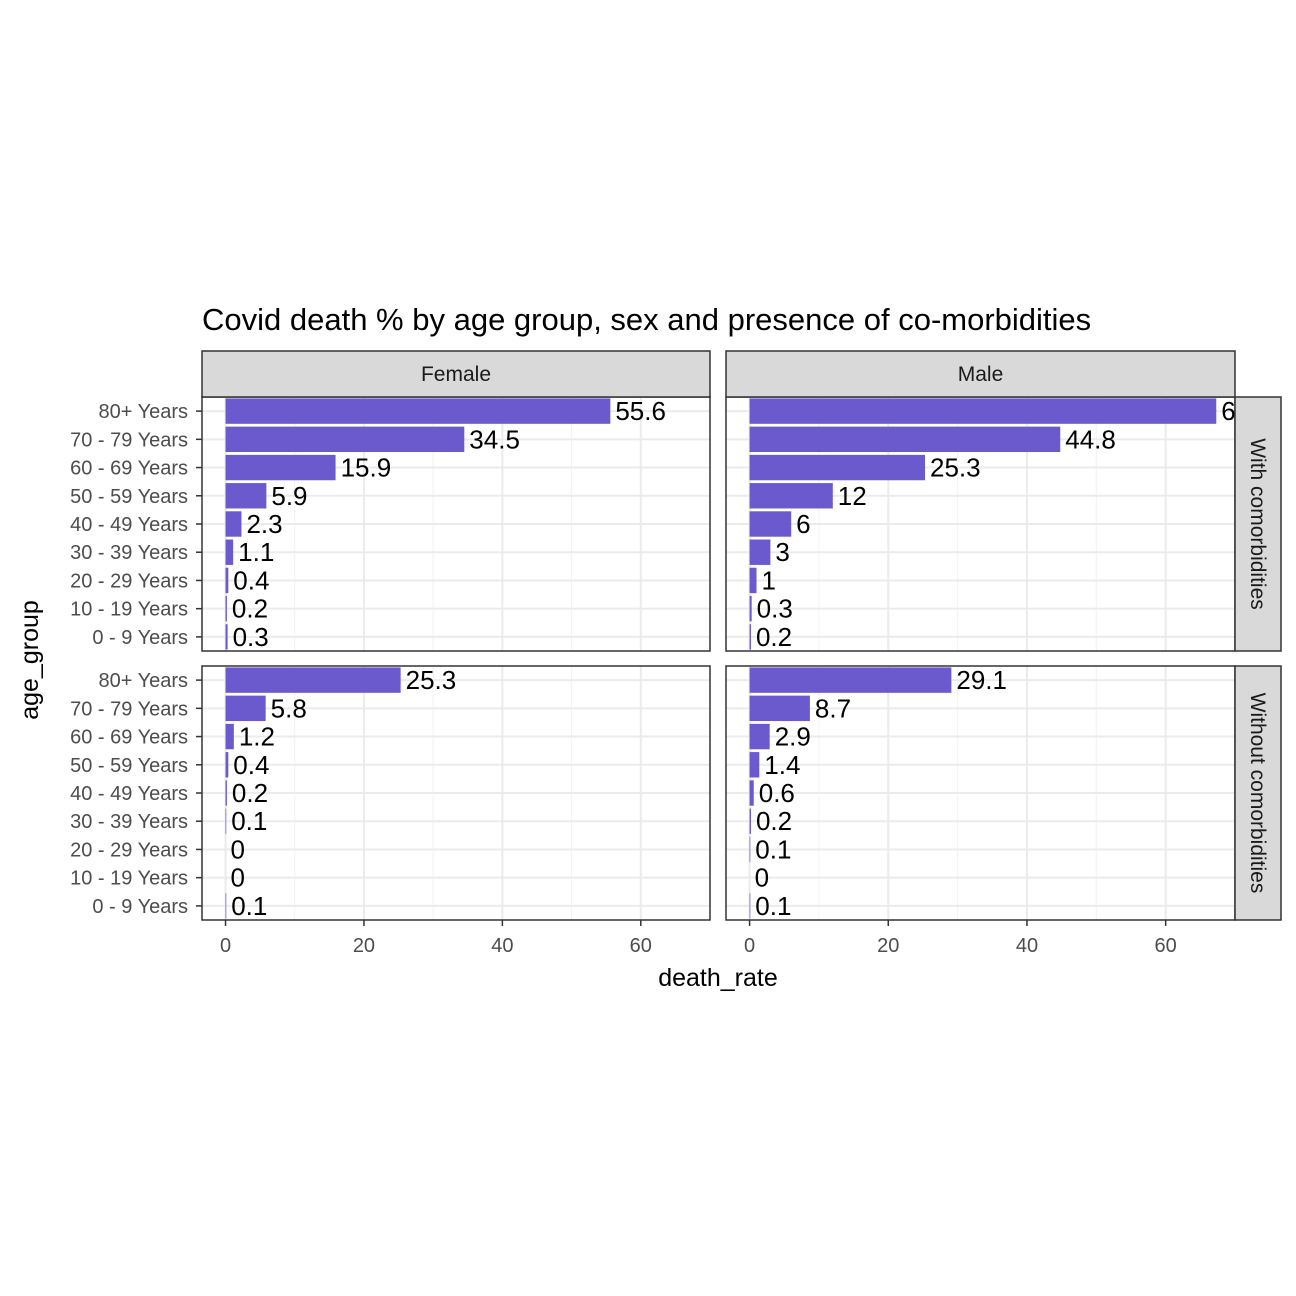 Image resolution: width=1296 pixels, height=1296 pixels. I want to click on data-label: 5.8, so click(289, 708).